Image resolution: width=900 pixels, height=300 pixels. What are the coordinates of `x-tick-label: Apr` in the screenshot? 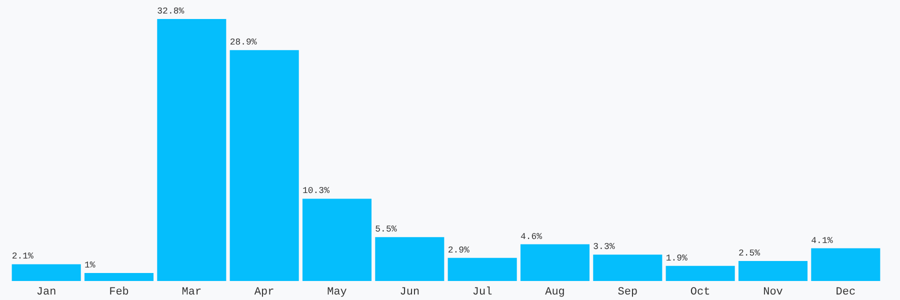 It's located at (264, 292).